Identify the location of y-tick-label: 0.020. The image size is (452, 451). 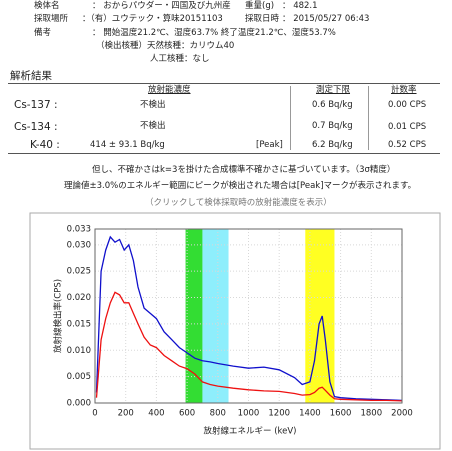
(79, 298).